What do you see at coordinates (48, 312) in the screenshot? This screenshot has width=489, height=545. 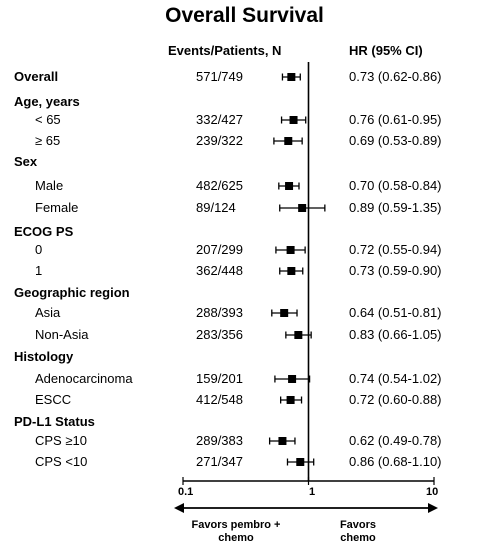 I see `row-label: Asia` at bounding box center [48, 312].